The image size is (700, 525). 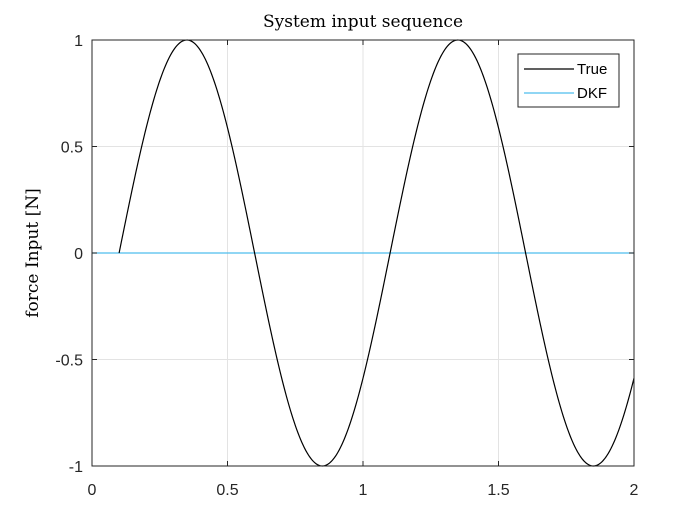 What do you see at coordinates (69, 361) in the screenshot?
I see `y-tick-label-1: -0.5` at bounding box center [69, 361].